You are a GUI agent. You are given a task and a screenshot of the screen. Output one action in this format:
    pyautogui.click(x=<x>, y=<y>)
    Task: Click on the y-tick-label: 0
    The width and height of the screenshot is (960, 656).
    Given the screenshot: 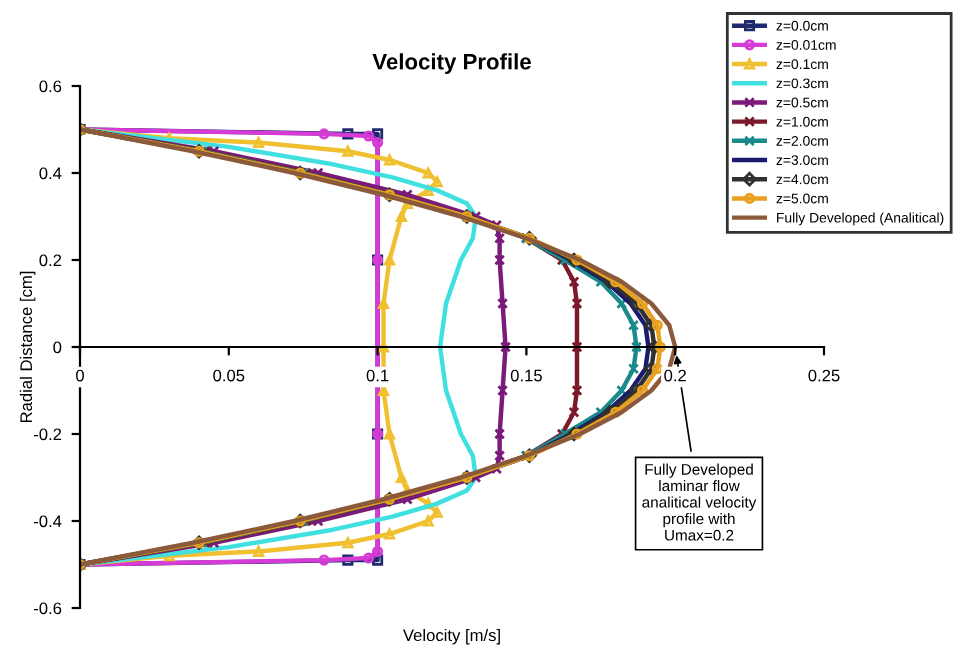 What is the action you would take?
    pyautogui.click(x=57, y=347)
    